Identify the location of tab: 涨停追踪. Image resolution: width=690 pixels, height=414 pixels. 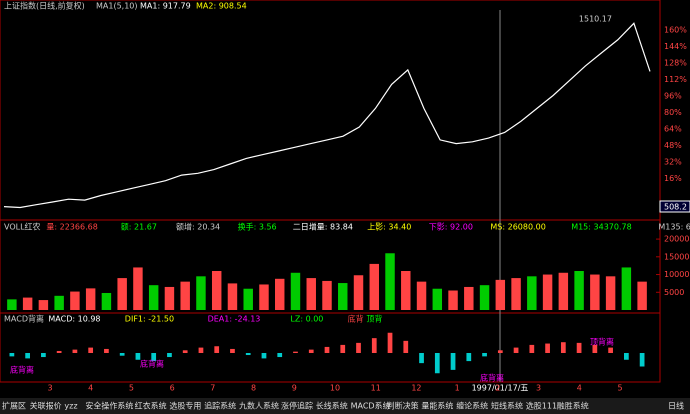
(297, 406).